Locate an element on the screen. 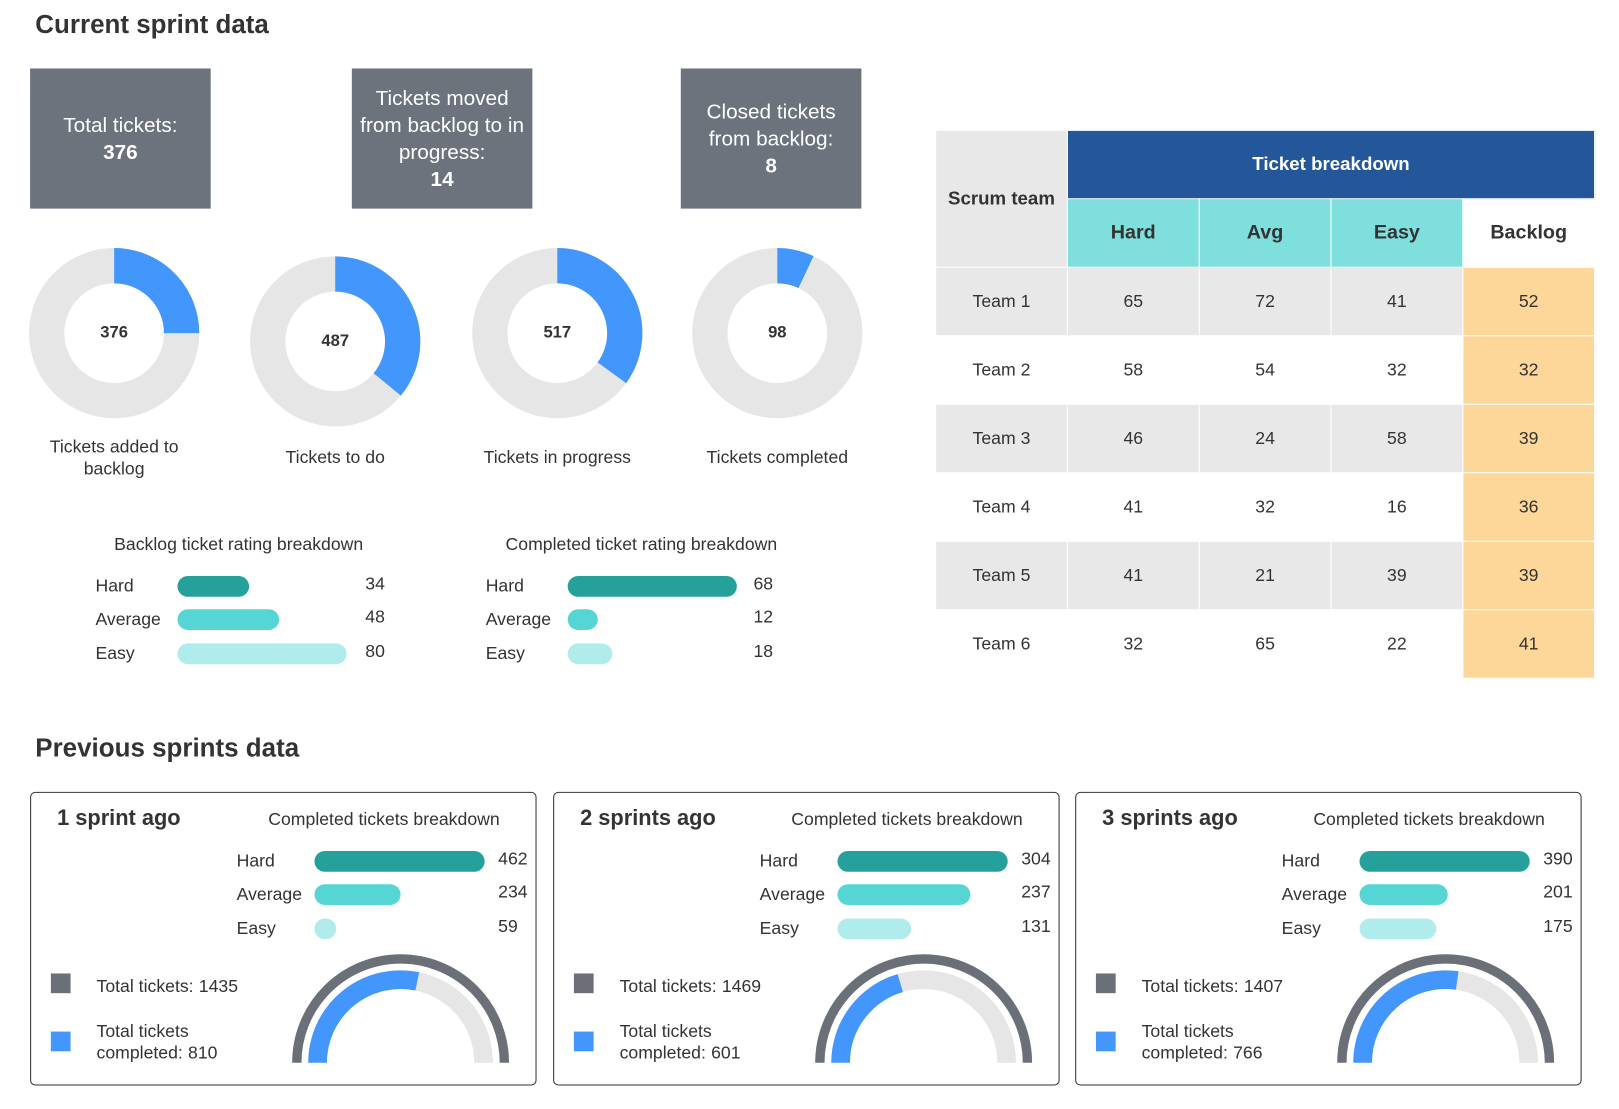 This screenshot has width=1619, height=1109. table-row: Team 1 65 72 41 52 is located at coordinates (1265, 301).